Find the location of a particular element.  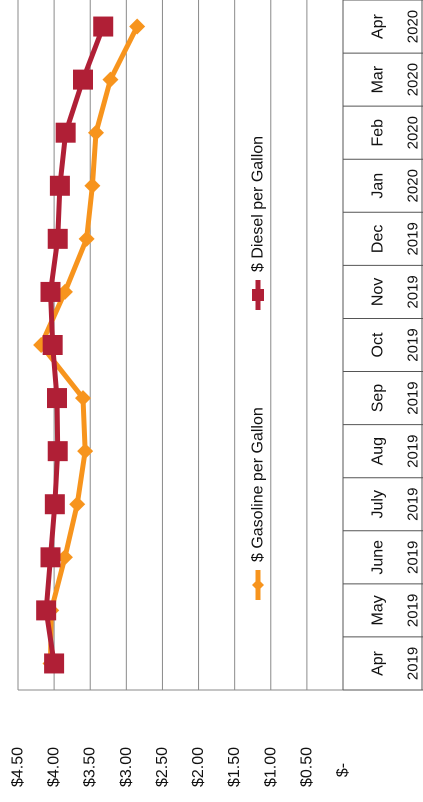

legend-item-diesel: $ Diesel per Gallon is located at coordinates (258, 223).